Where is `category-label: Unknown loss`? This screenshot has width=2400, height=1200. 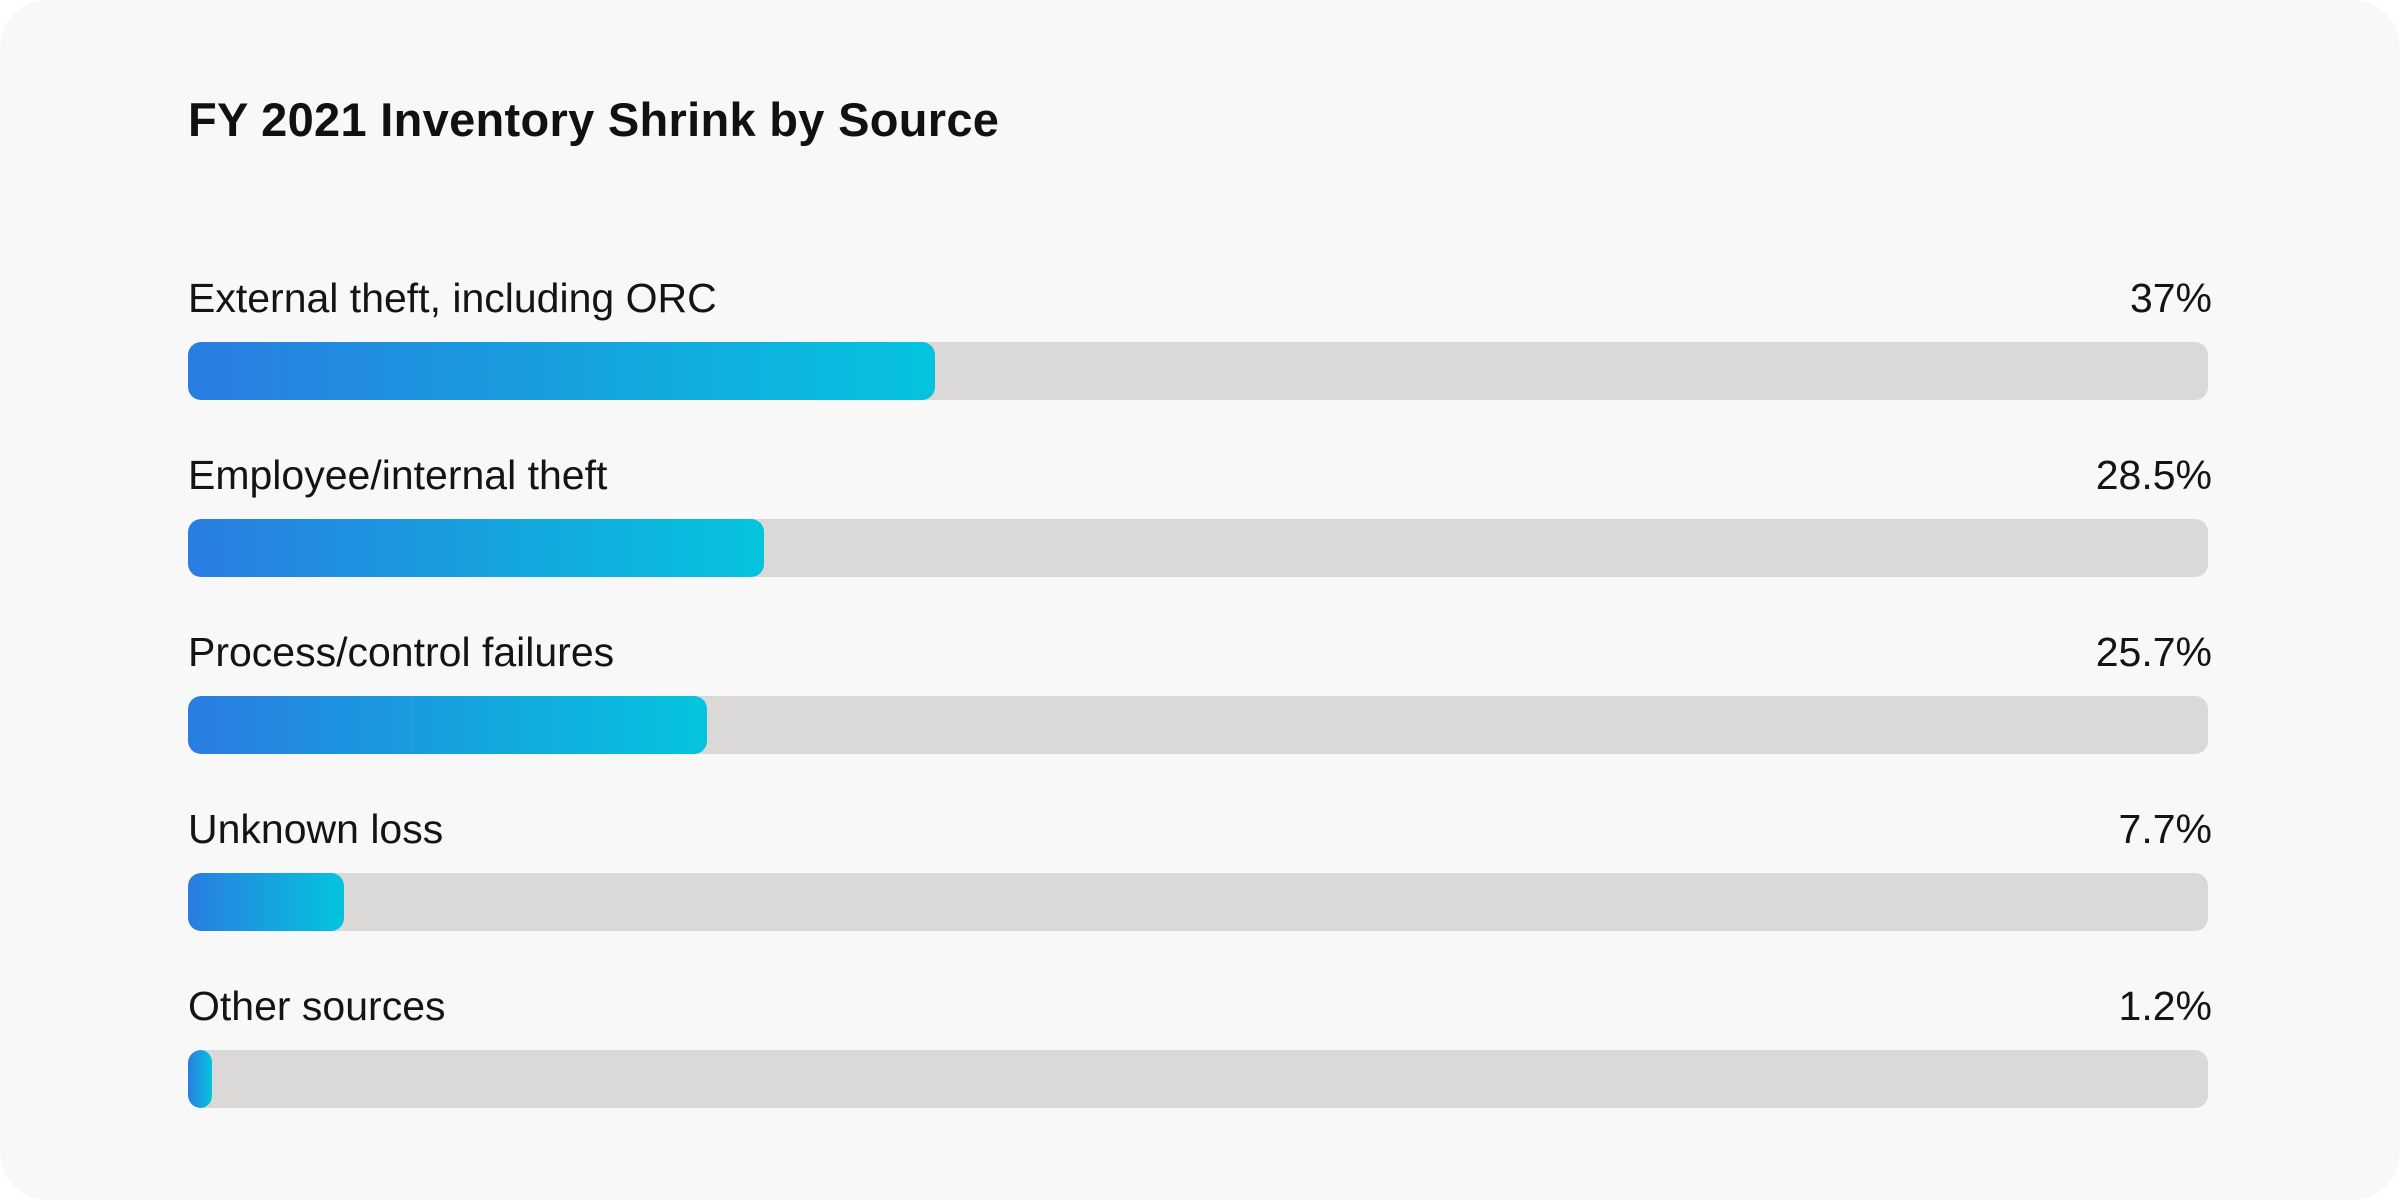
category-label: Unknown loss is located at coordinates (316, 829).